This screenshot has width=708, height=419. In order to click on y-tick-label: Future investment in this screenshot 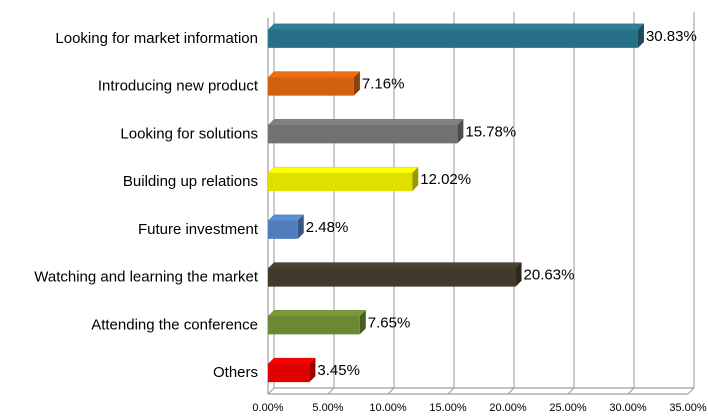, I will do `click(198, 229)`.